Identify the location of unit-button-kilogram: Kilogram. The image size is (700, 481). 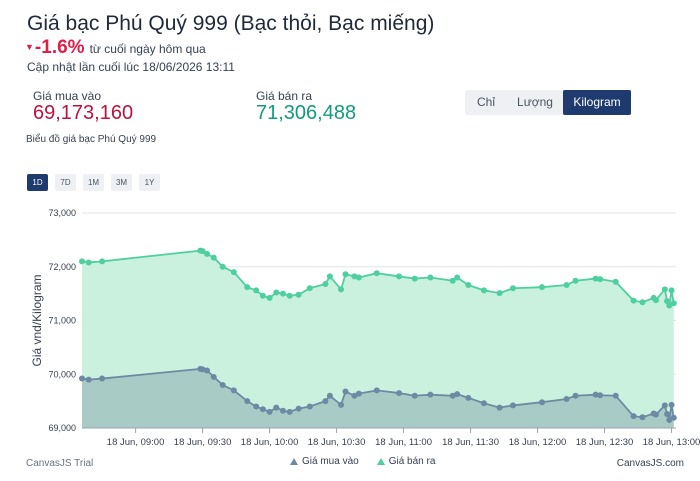
(597, 102).